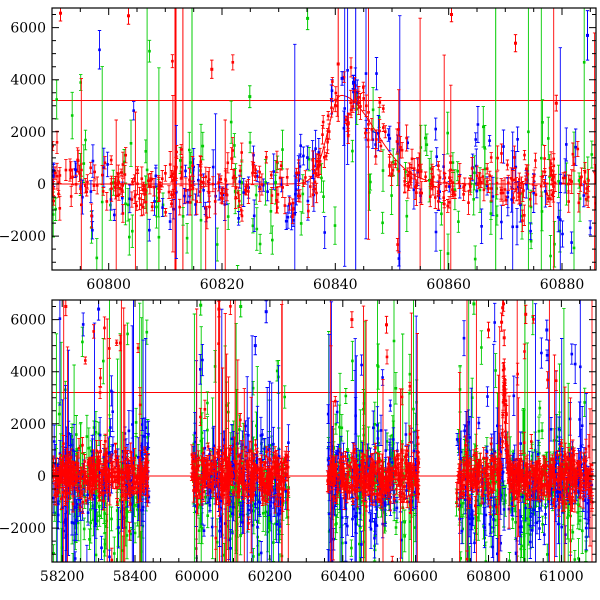 The width and height of the screenshot is (600, 600). Describe the element at coordinates (62, 577) in the screenshot. I see `svg-text: 58200` at that location.